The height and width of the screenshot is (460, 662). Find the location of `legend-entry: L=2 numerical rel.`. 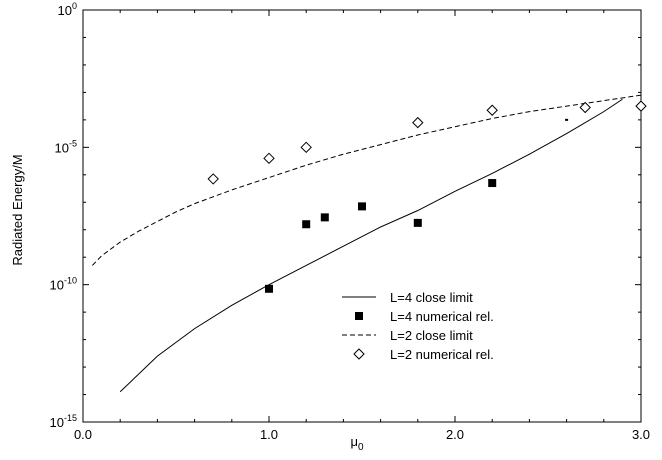

legend-entry: L=2 numerical rel. is located at coordinates (423, 354).